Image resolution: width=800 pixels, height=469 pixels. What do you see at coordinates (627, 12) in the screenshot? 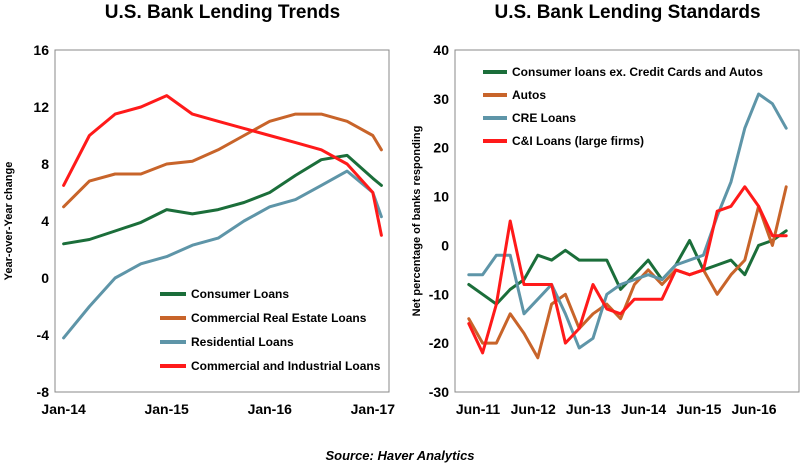
I see `right-chart-title: U.S. Bank Lending Standards` at bounding box center [627, 12].